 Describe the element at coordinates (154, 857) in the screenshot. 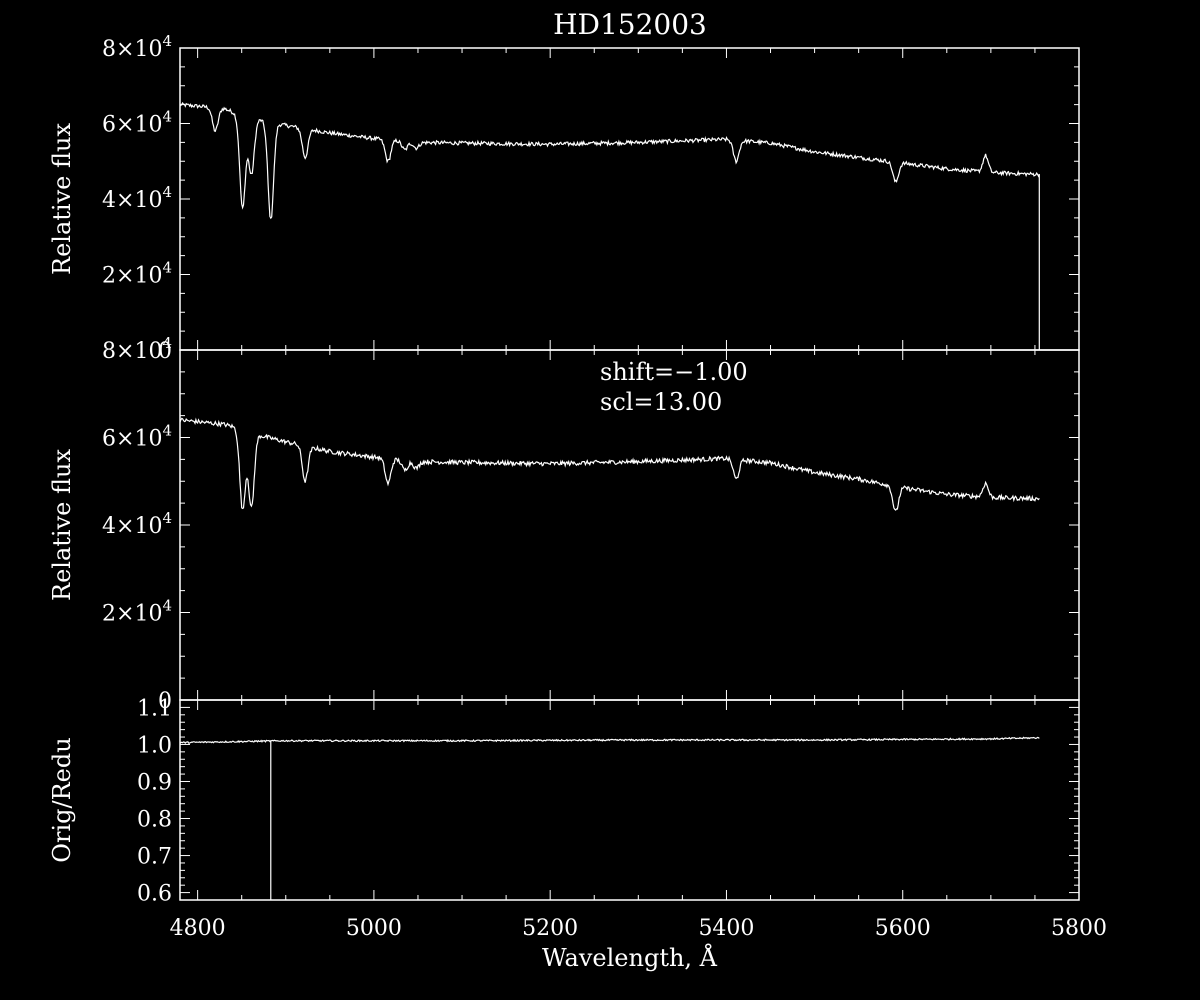

I see `y-tick-label: 0.7` at that location.